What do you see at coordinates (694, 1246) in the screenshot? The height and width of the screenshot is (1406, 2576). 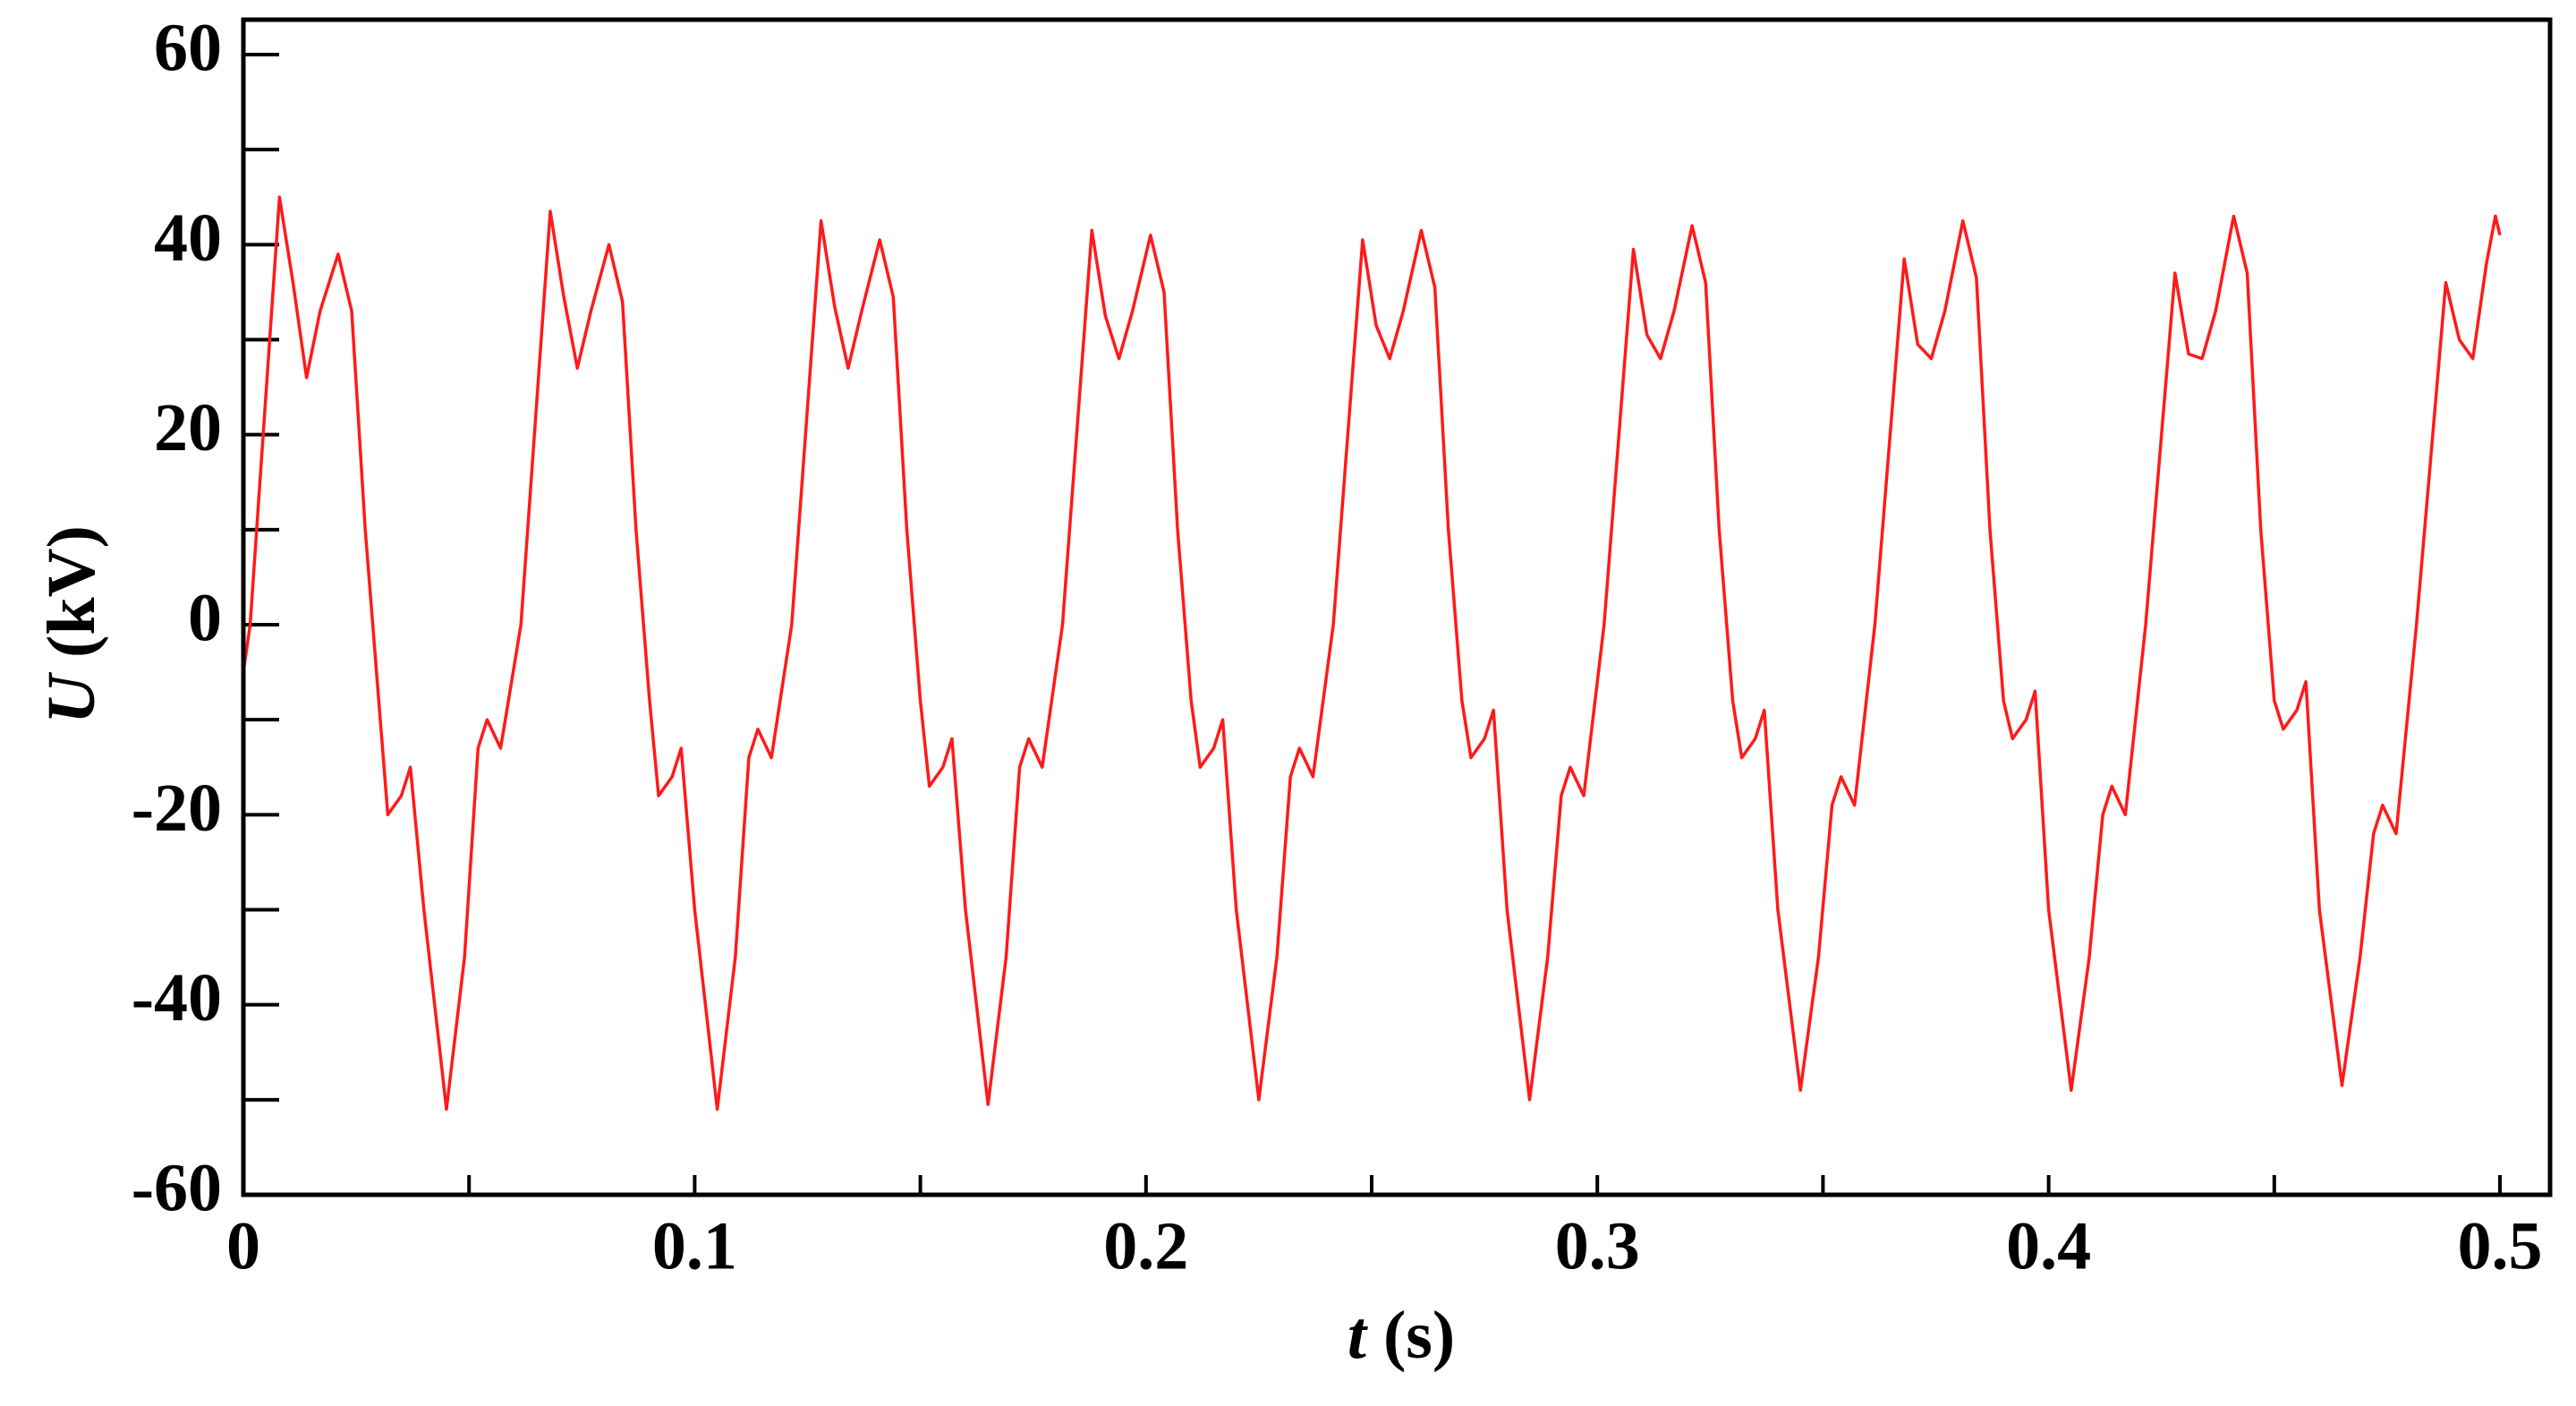 I see `x-tick-label: 0.1` at bounding box center [694, 1246].